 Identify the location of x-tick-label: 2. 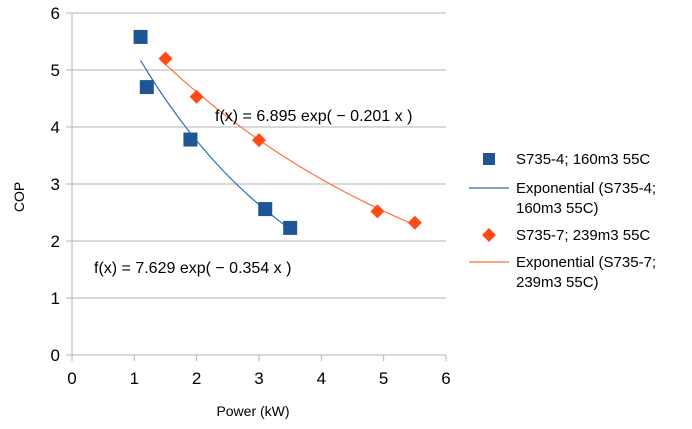
(196, 378).